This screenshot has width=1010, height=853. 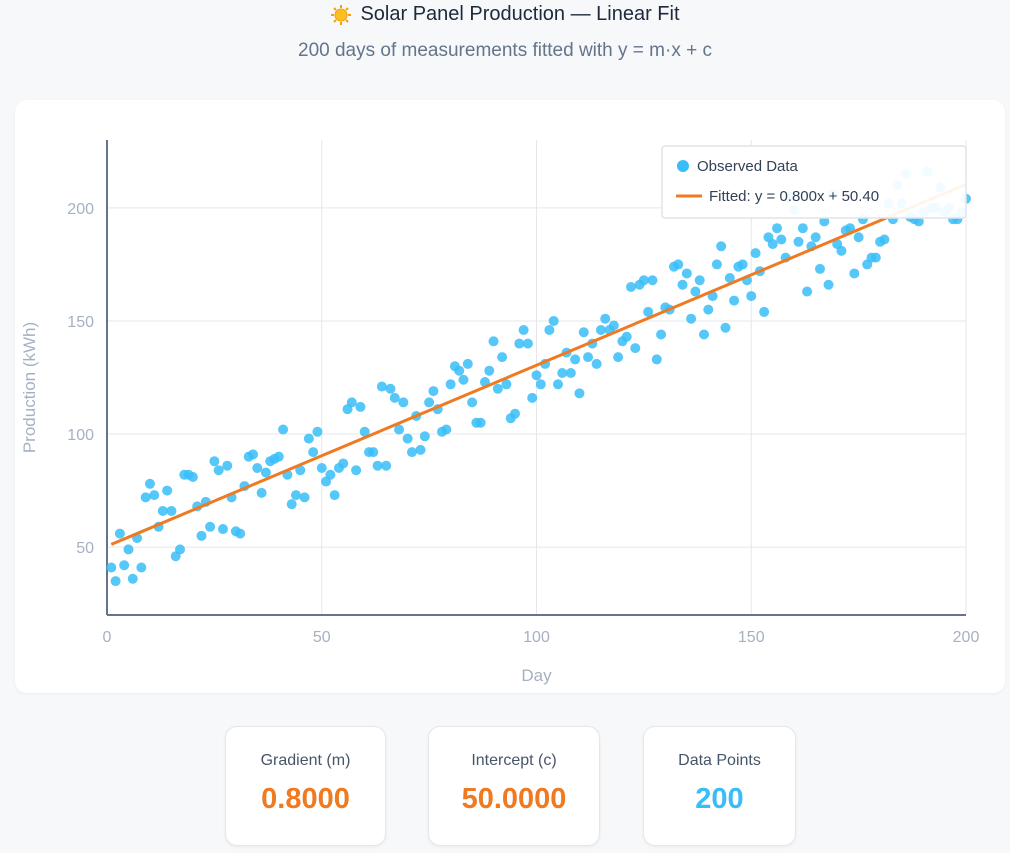 I want to click on legend-observed-label: Observed Data, so click(x=748, y=166).